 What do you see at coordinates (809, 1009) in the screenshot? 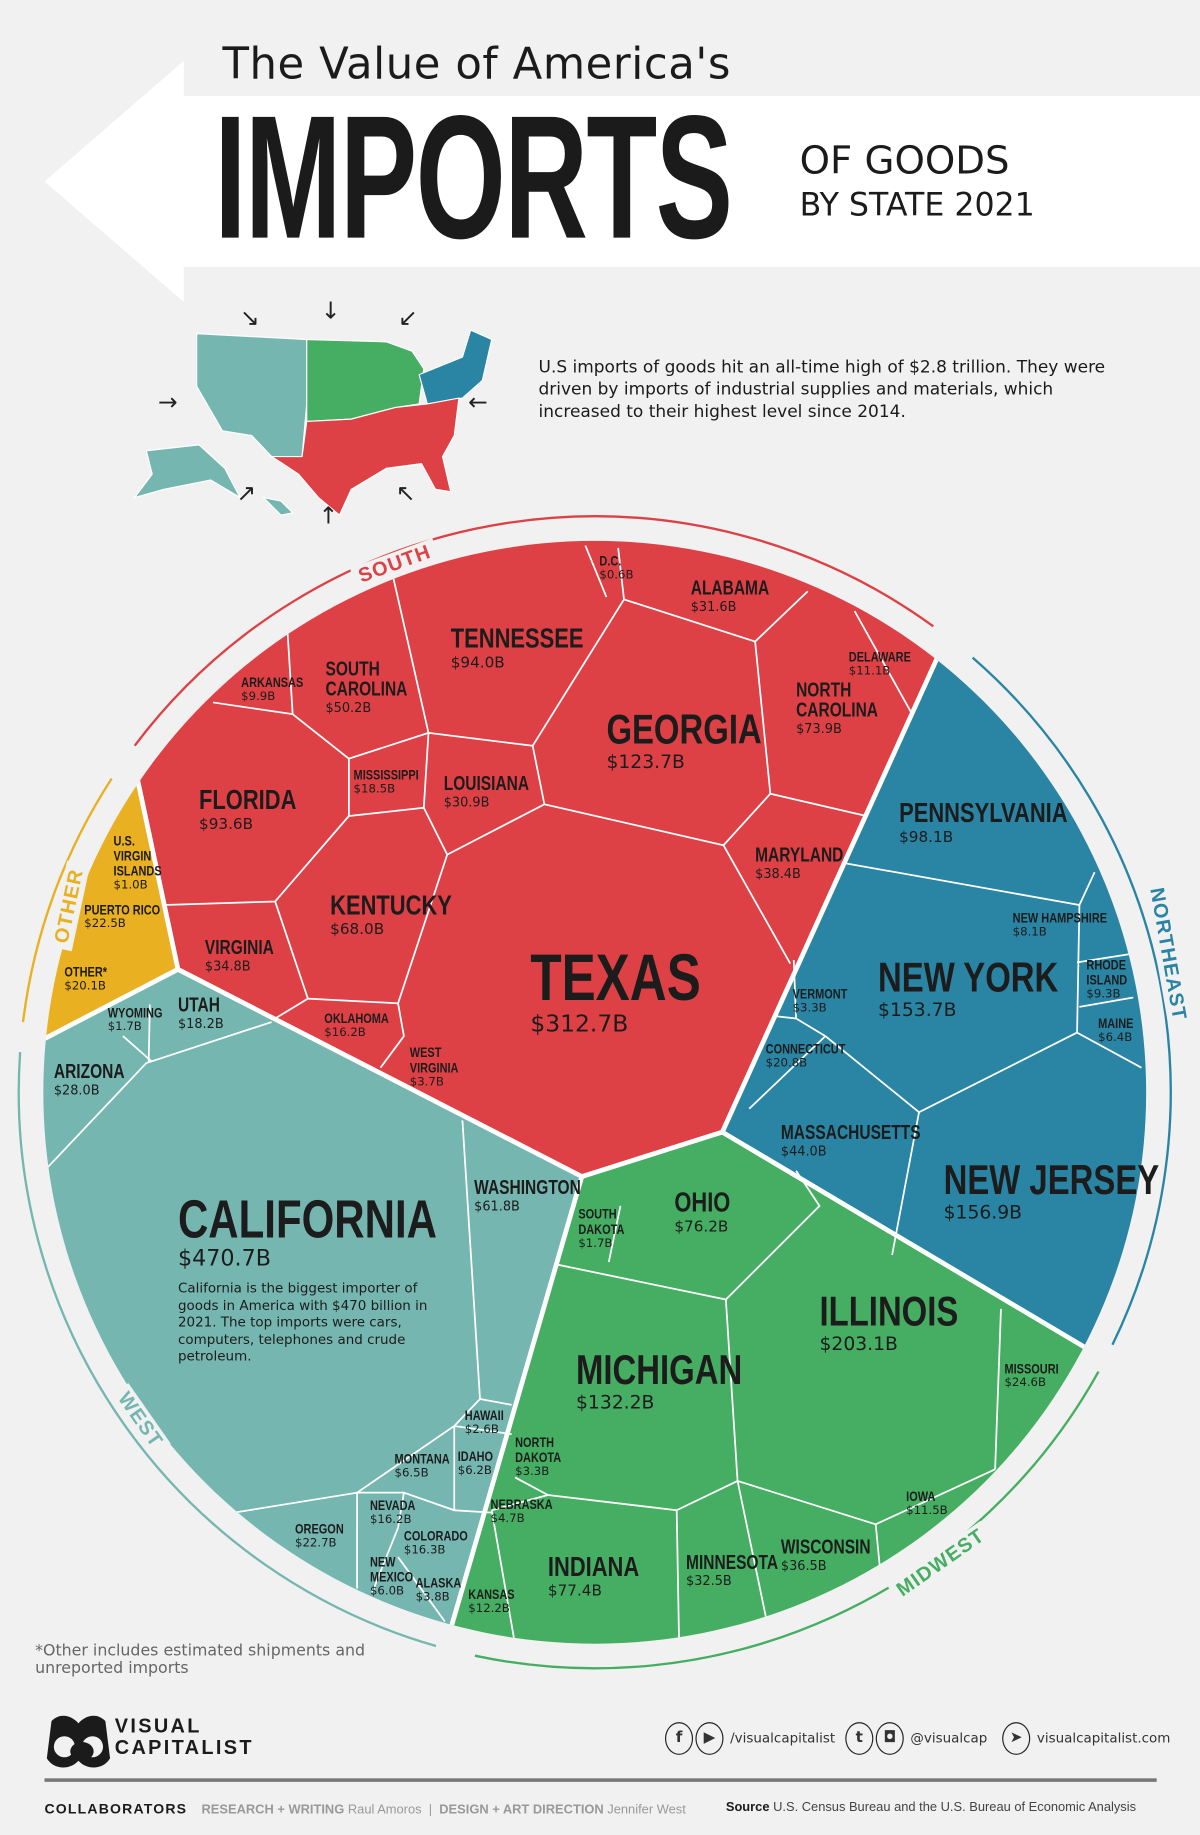
I see `state-value: $3.3B` at bounding box center [809, 1009].